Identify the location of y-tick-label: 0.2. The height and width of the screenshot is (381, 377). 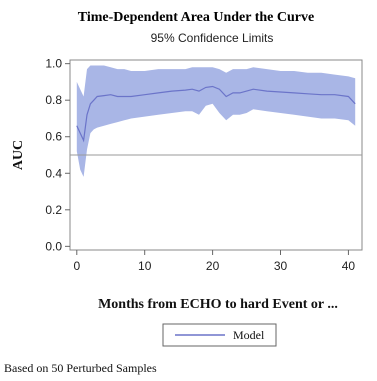
(53, 210).